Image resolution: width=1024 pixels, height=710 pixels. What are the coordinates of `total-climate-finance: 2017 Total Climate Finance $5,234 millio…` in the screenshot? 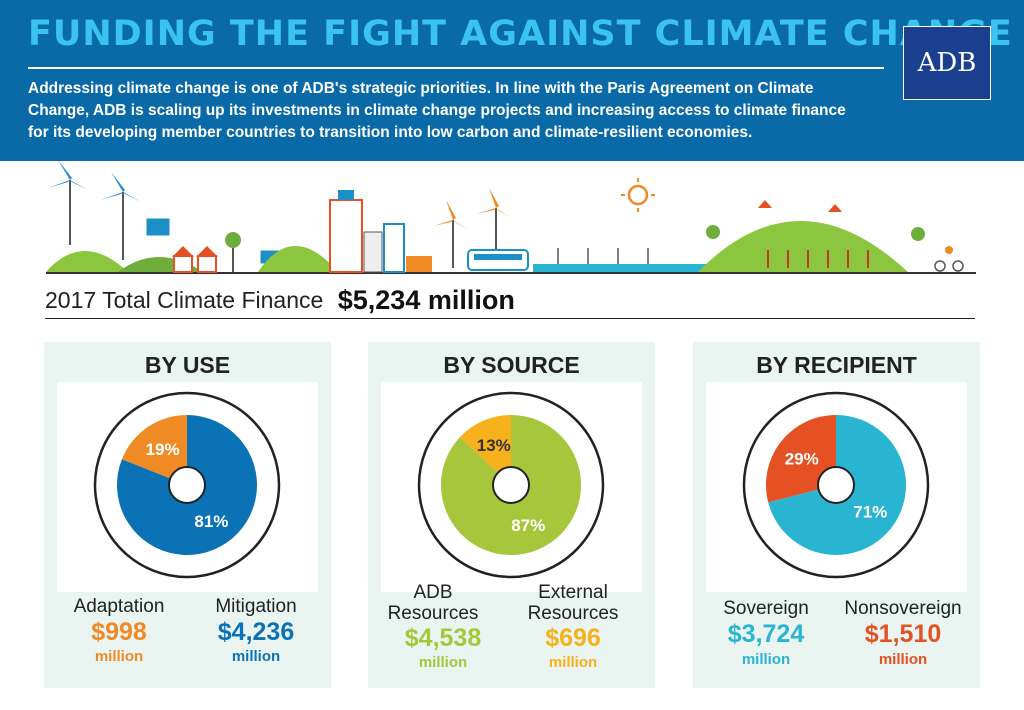 It's located at (280, 300).